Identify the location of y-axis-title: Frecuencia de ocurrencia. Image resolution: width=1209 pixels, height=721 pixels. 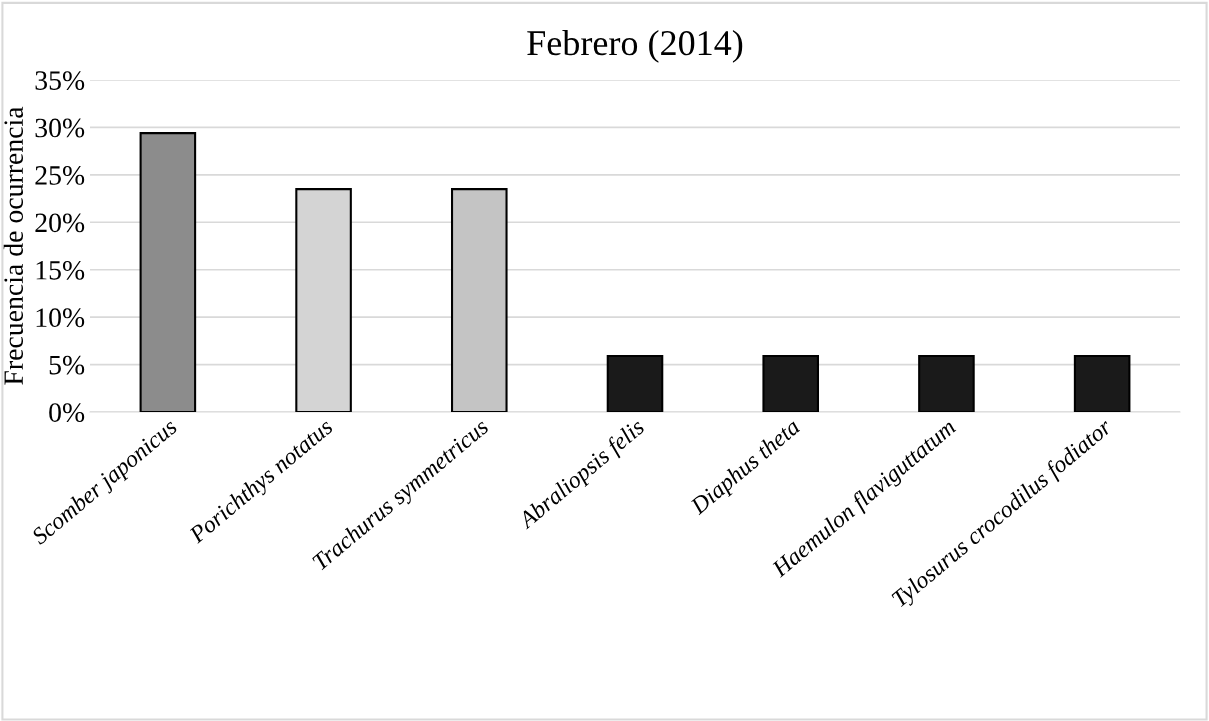
(13, 245).